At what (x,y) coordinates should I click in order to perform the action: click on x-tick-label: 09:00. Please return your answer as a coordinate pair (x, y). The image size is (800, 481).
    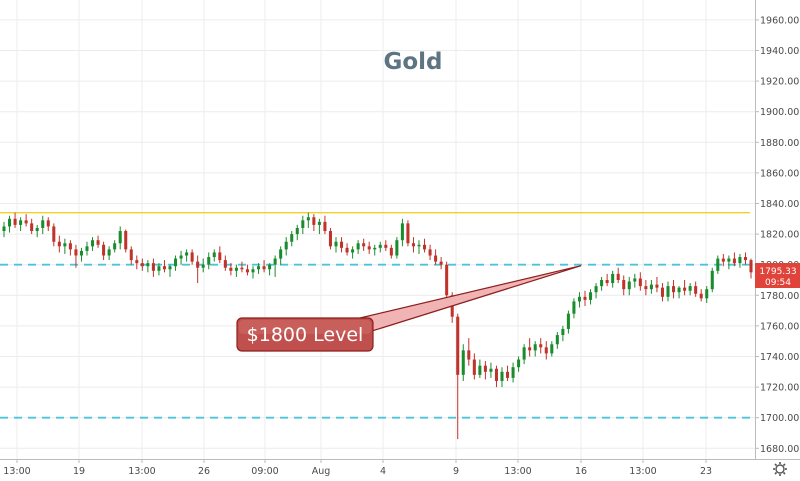
    Looking at the image, I should click on (264, 471).